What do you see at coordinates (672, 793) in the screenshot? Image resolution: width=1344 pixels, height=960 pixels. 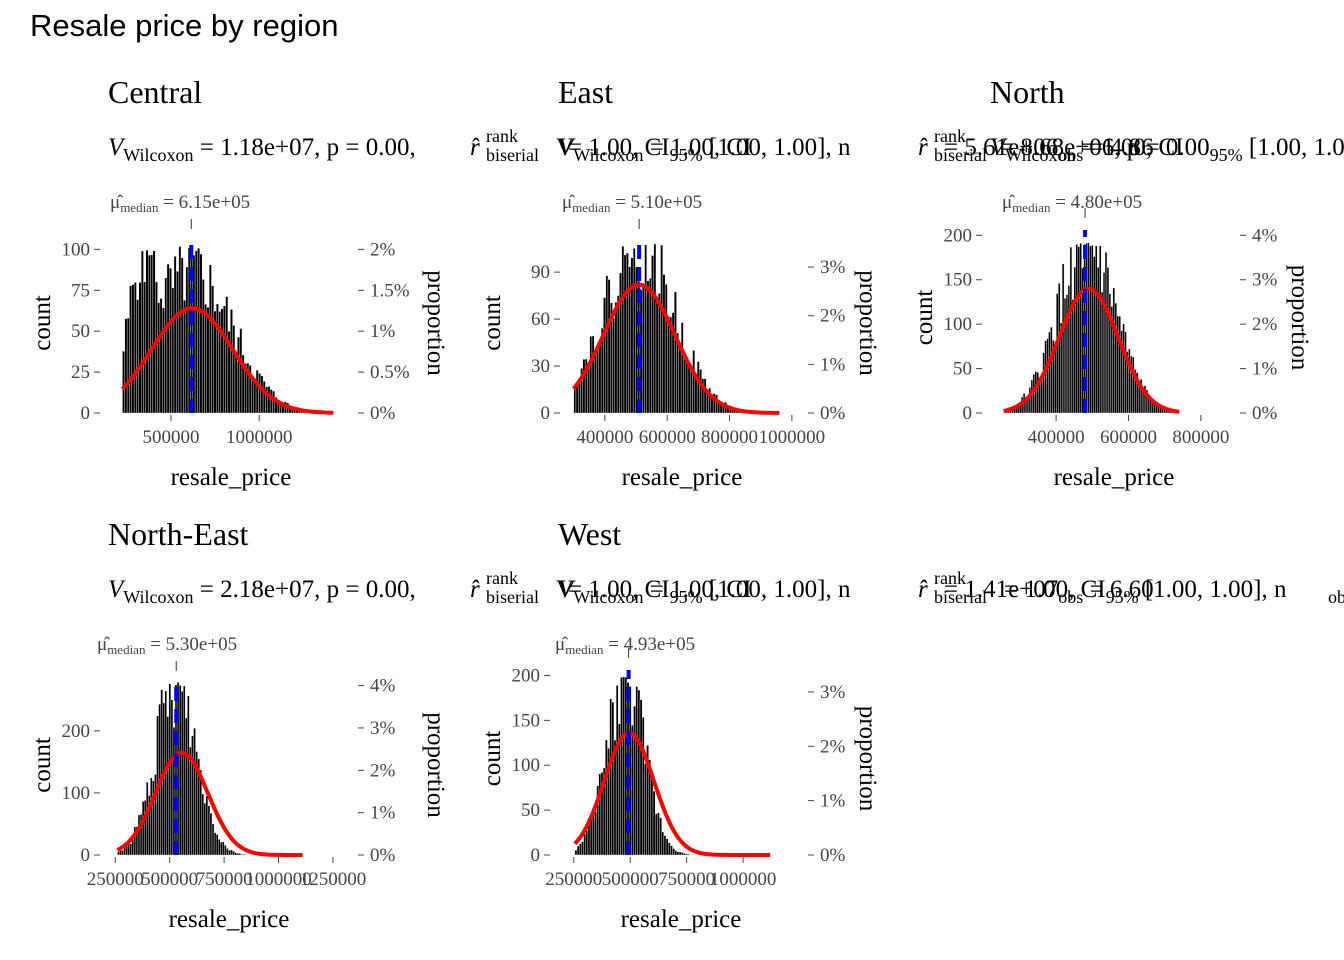 I see `normal-curve` at bounding box center [672, 793].